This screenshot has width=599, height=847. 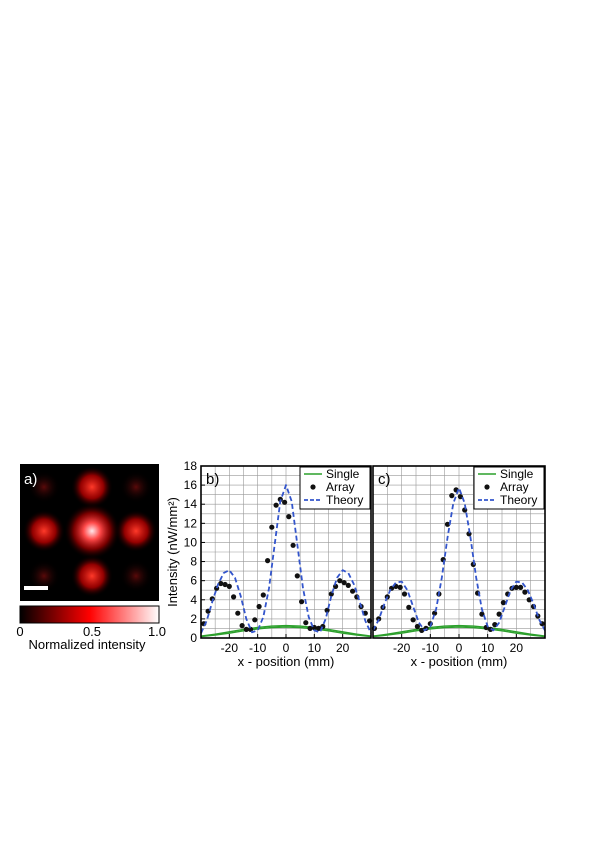 I want to click on panel-a: a) 0 0.5 1.0 Normalized intensity, so click(x=91, y=558).